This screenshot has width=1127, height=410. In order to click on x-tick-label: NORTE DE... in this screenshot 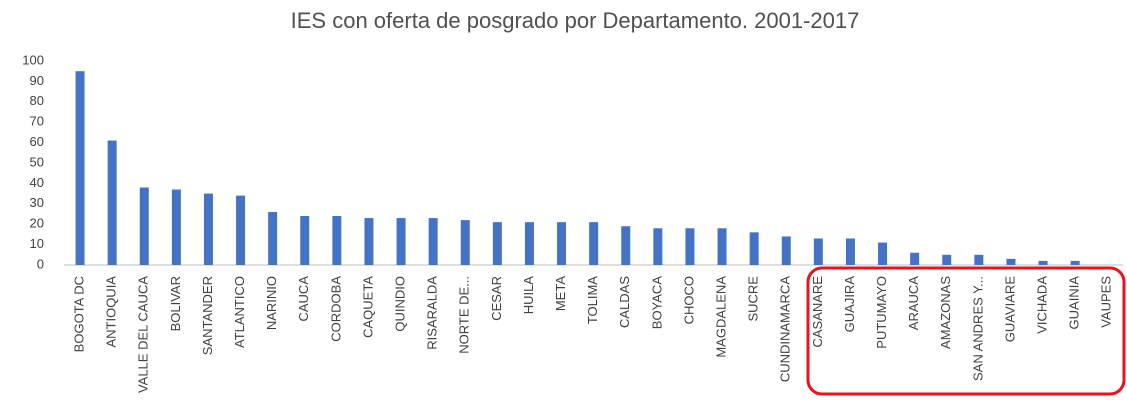, I will do `click(464, 315)`.